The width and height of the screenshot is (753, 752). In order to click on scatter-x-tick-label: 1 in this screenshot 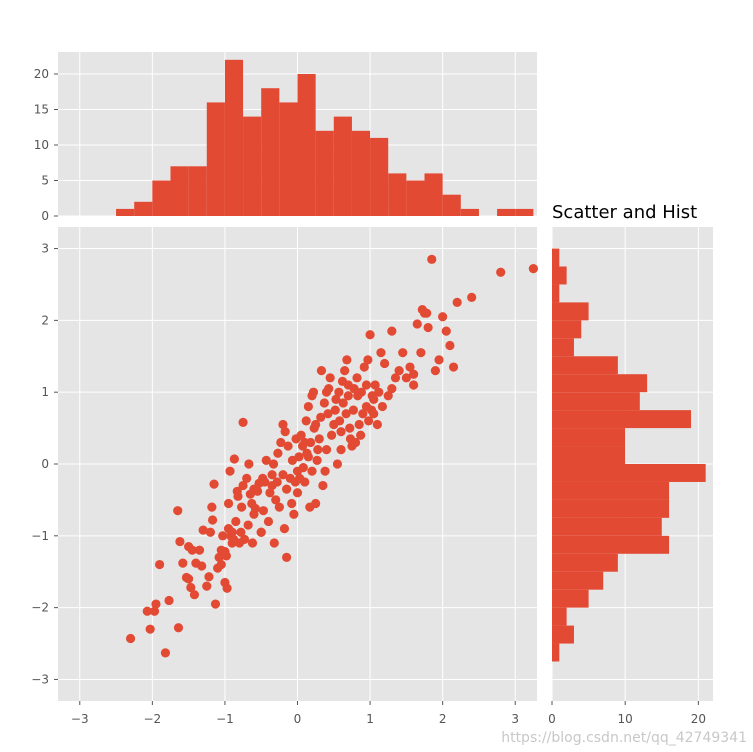, I will do `click(370, 719)`.